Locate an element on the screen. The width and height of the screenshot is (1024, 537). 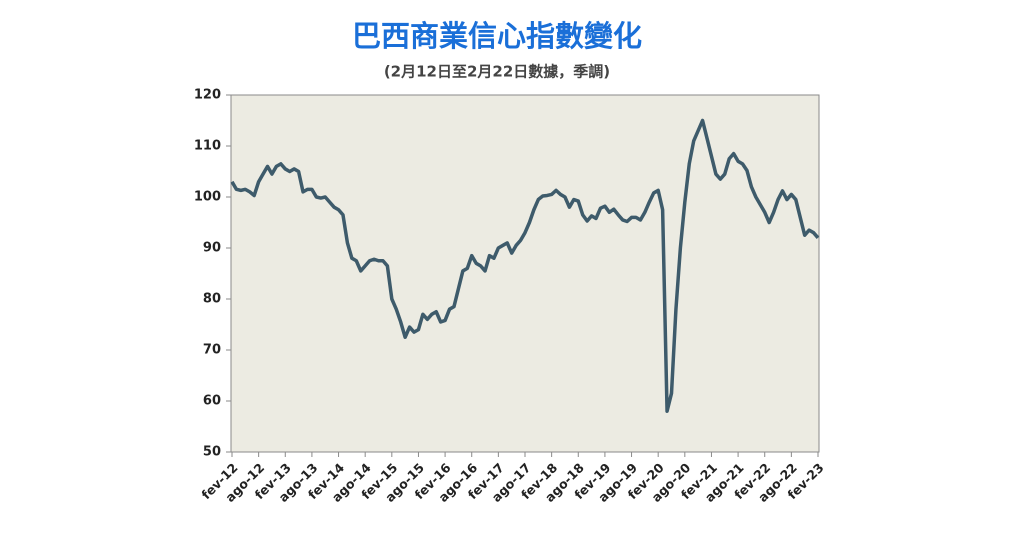
y-tick-label: 60 is located at coordinates (212, 401).